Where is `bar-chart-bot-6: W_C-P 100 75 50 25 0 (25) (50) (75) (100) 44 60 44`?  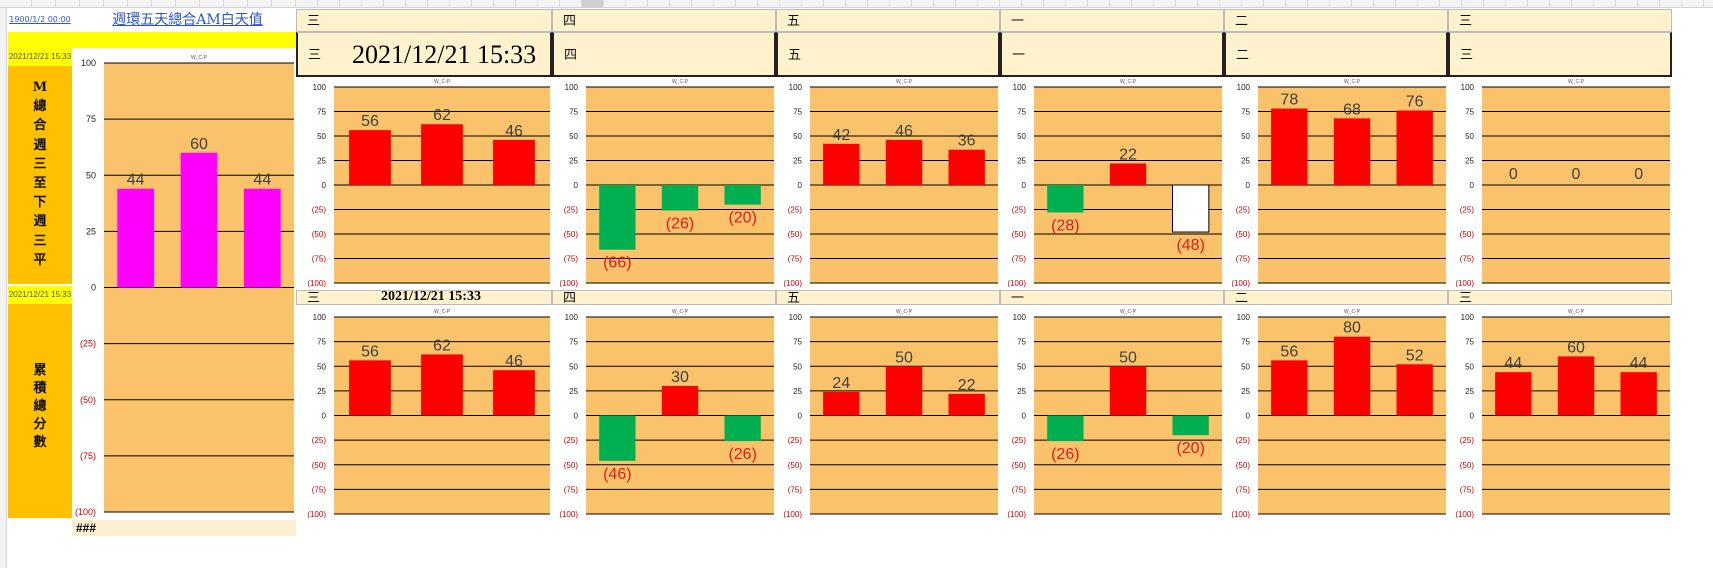 bar-chart-bot-6: W_C-P 100 75 50 25 0 (25) (50) (75) (100) 44 60 44 is located at coordinates (1560, 415).